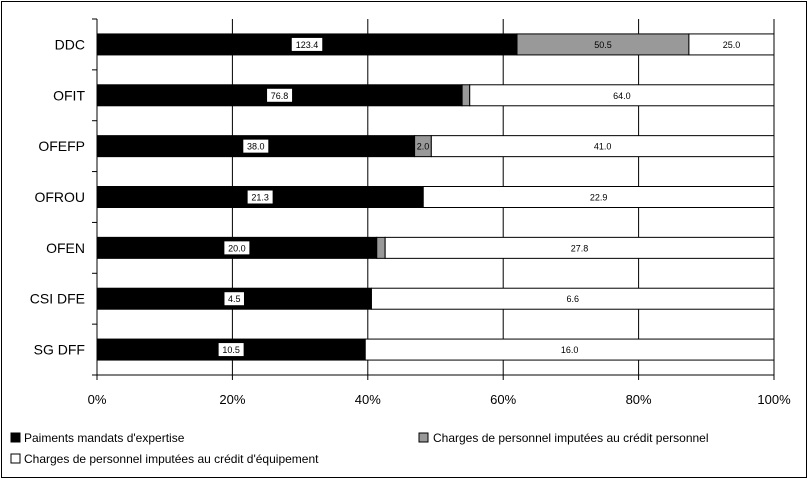  I want to click on bar-segment-sg-dff-s2, so click(569, 349).